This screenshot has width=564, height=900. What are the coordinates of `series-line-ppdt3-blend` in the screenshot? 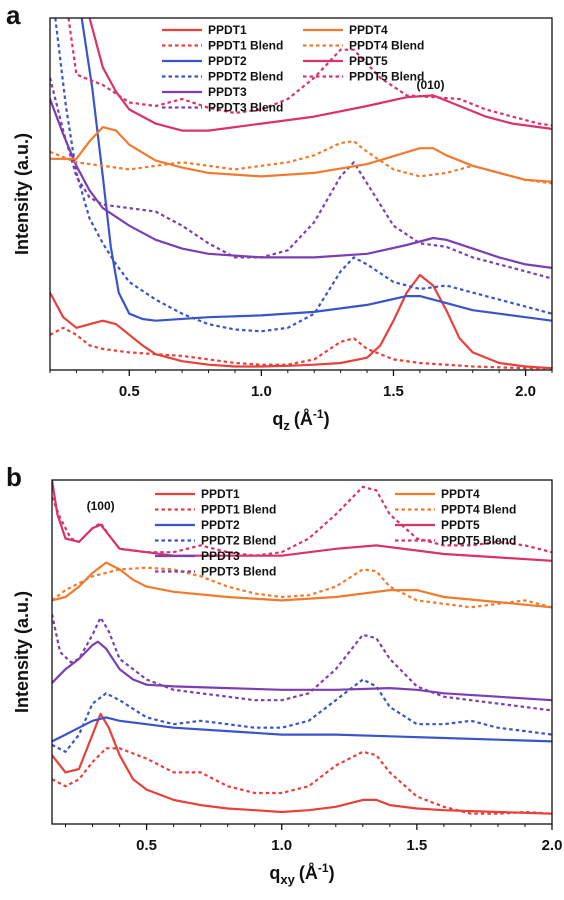 It's located at (302, 662).